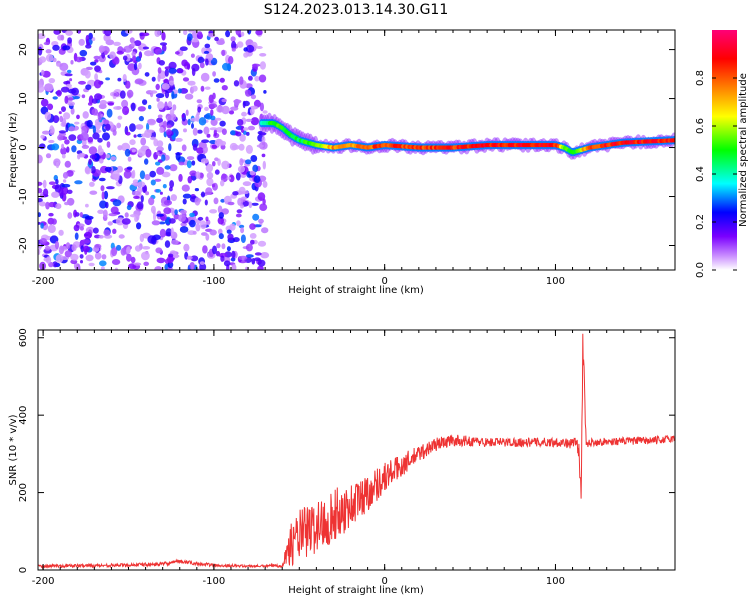  What do you see at coordinates (23, 415) in the screenshot?
I see `snr-y-tick-label: 400` at bounding box center [23, 415].